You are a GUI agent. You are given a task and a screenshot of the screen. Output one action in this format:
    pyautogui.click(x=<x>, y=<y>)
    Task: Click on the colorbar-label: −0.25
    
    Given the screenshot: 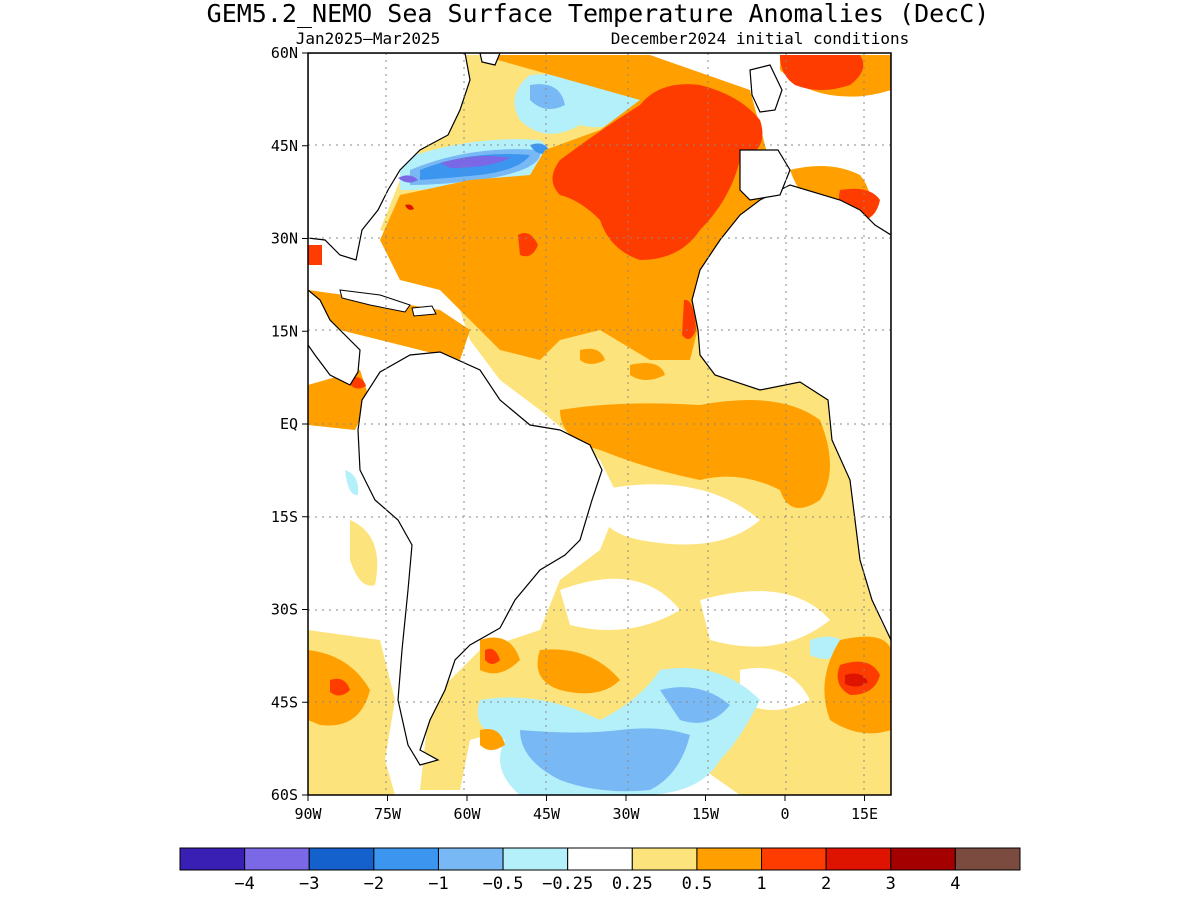 What is the action you would take?
    pyautogui.click(x=567, y=884)
    